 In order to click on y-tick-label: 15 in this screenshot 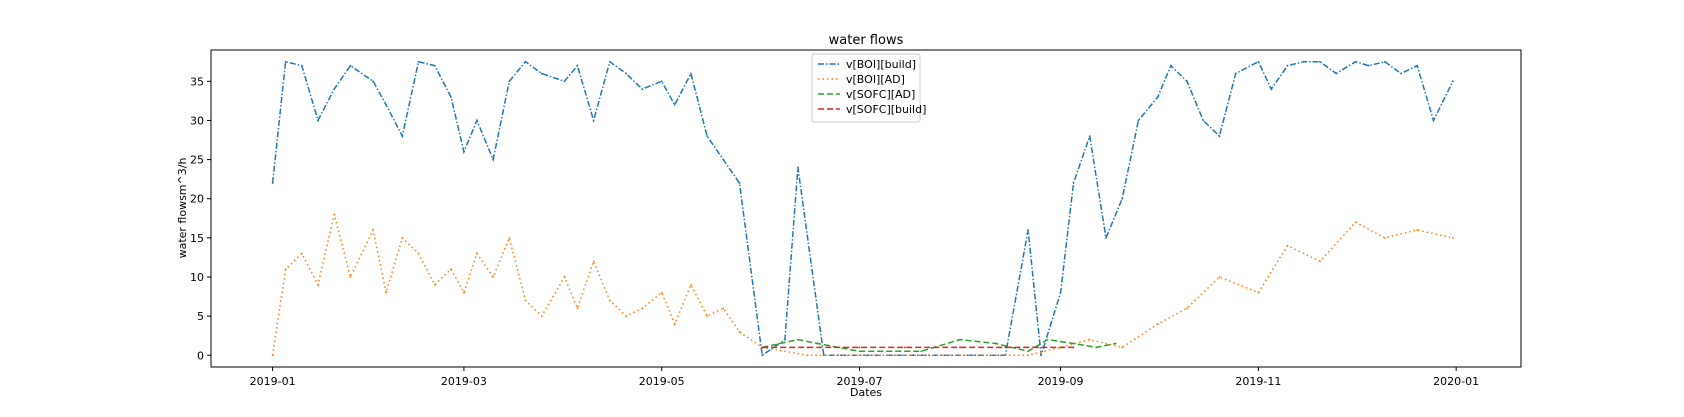, I will do `click(197, 238)`.